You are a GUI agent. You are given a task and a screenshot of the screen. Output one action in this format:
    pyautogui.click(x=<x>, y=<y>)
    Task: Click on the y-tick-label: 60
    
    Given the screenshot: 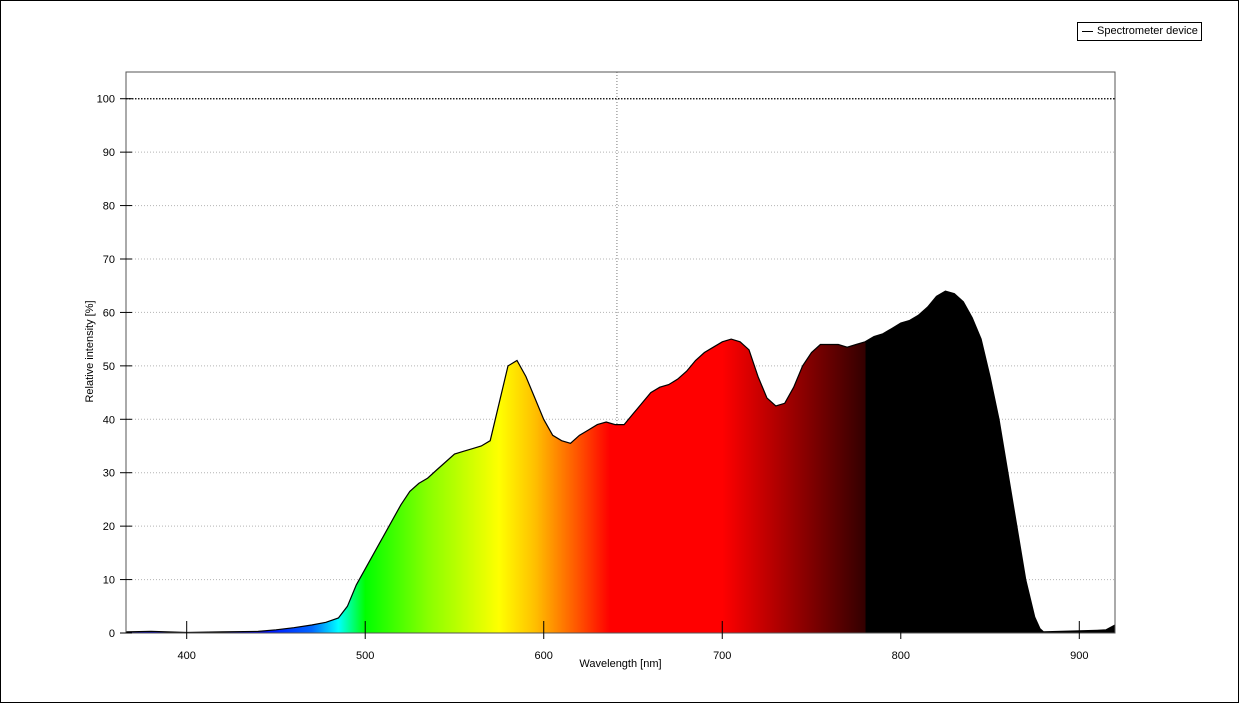 What is the action you would take?
    pyautogui.click(x=109, y=313)
    